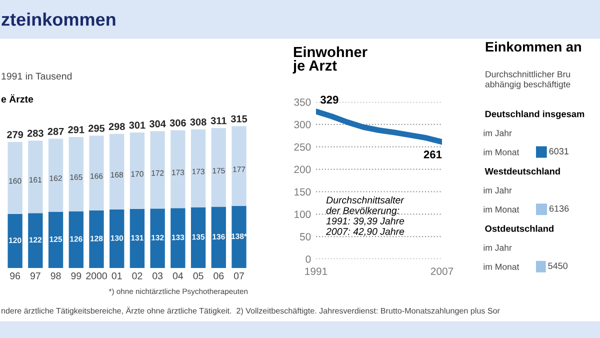 This screenshot has height=338, width=600. Describe the element at coordinates (37, 76) in the screenshot. I see `chart-subtitle: 1991 in Tausend` at that location.